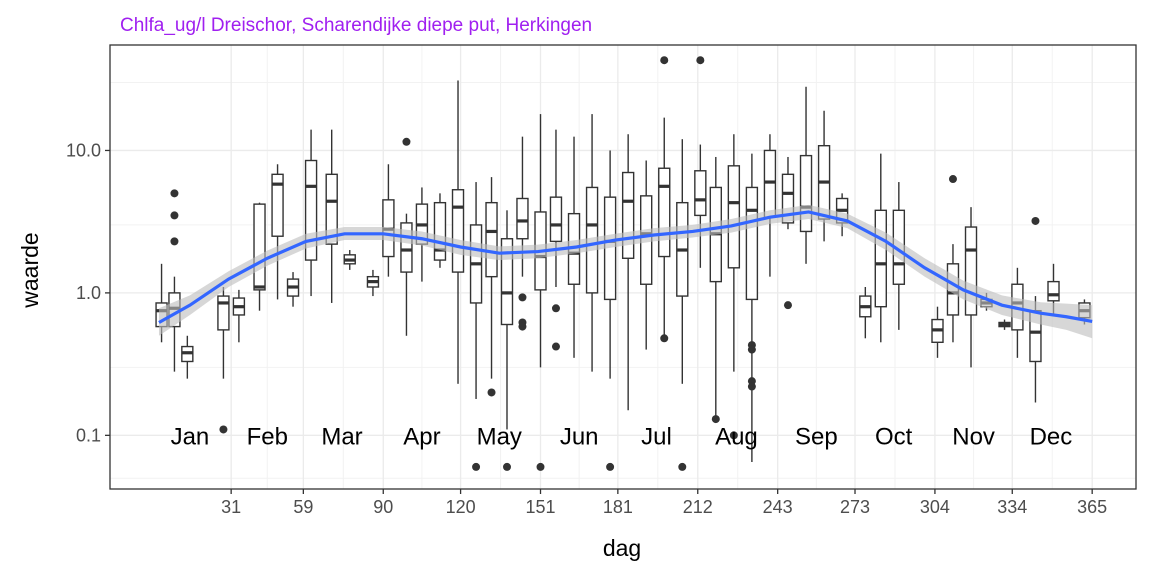  Describe the element at coordinates (461, 507) in the screenshot. I see `x-tick-label: 120` at that location.